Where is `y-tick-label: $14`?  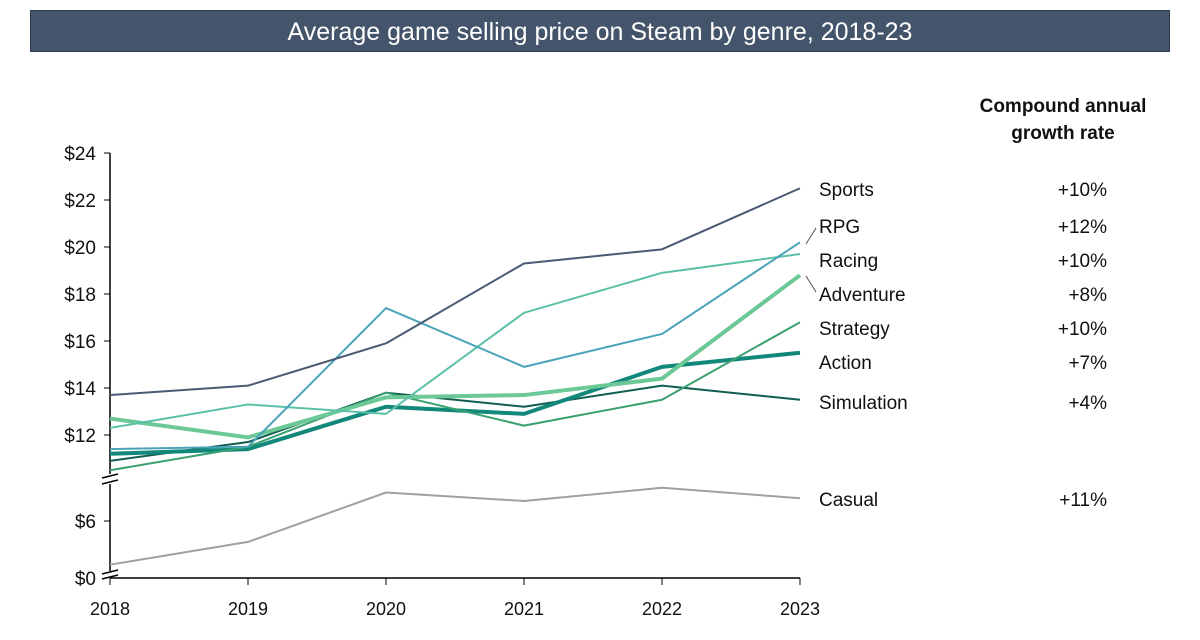
y-tick-label: $14 is located at coordinates (80, 389).